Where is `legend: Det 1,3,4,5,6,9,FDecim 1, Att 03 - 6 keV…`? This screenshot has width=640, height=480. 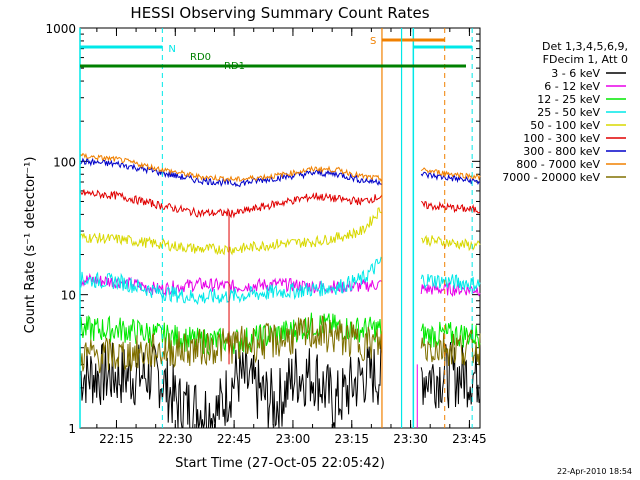
legend: Det 1,3,4,5,6,9,FDecim 1, Att 03 - 6 keV… is located at coordinates (565, 112).